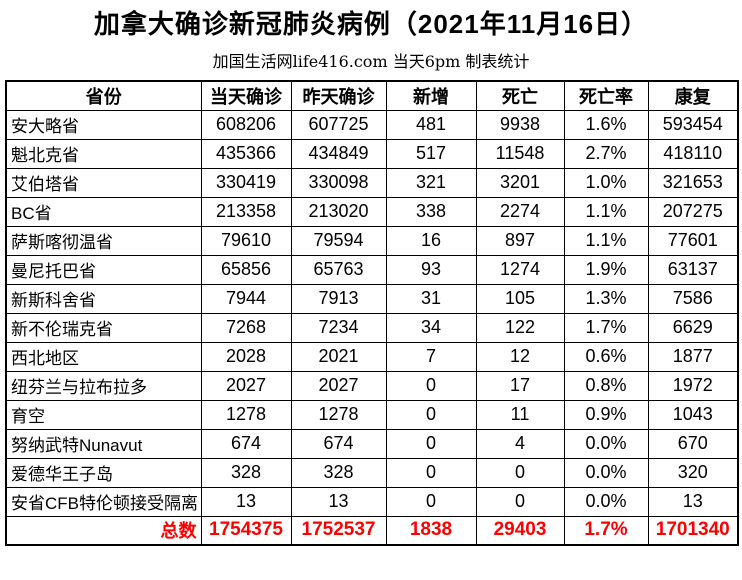 The image size is (742, 580). I want to click on header-cell-new: 新增, so click(431, 95).